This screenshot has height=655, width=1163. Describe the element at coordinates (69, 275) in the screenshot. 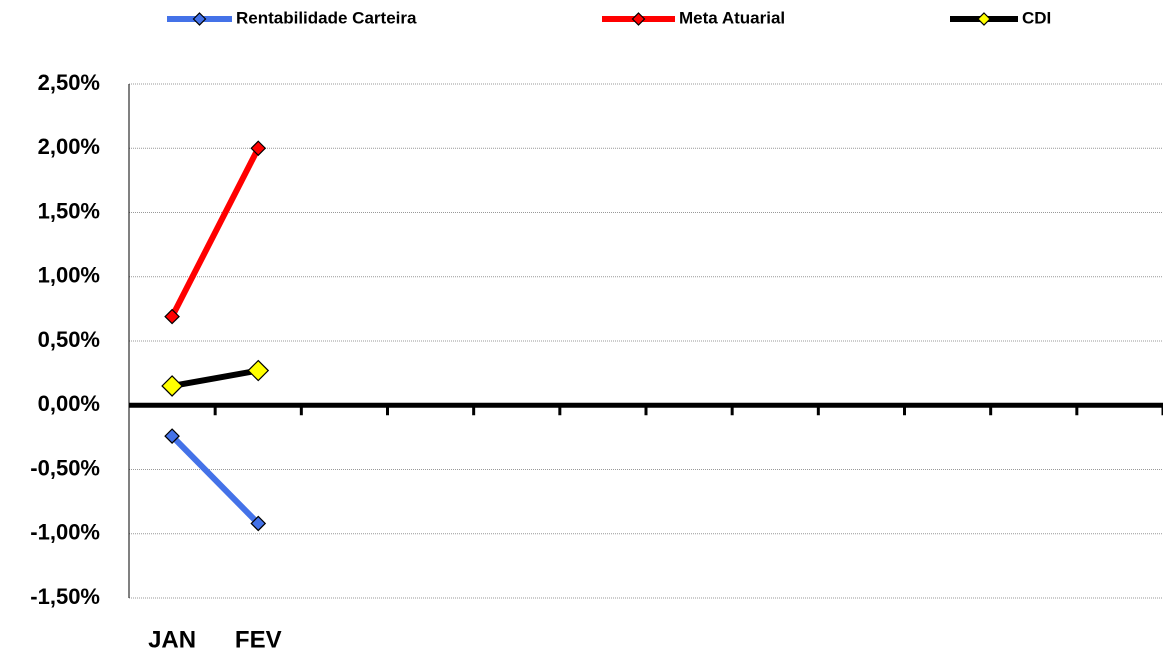

I see `y-tick-label: 1,00%` at that location.